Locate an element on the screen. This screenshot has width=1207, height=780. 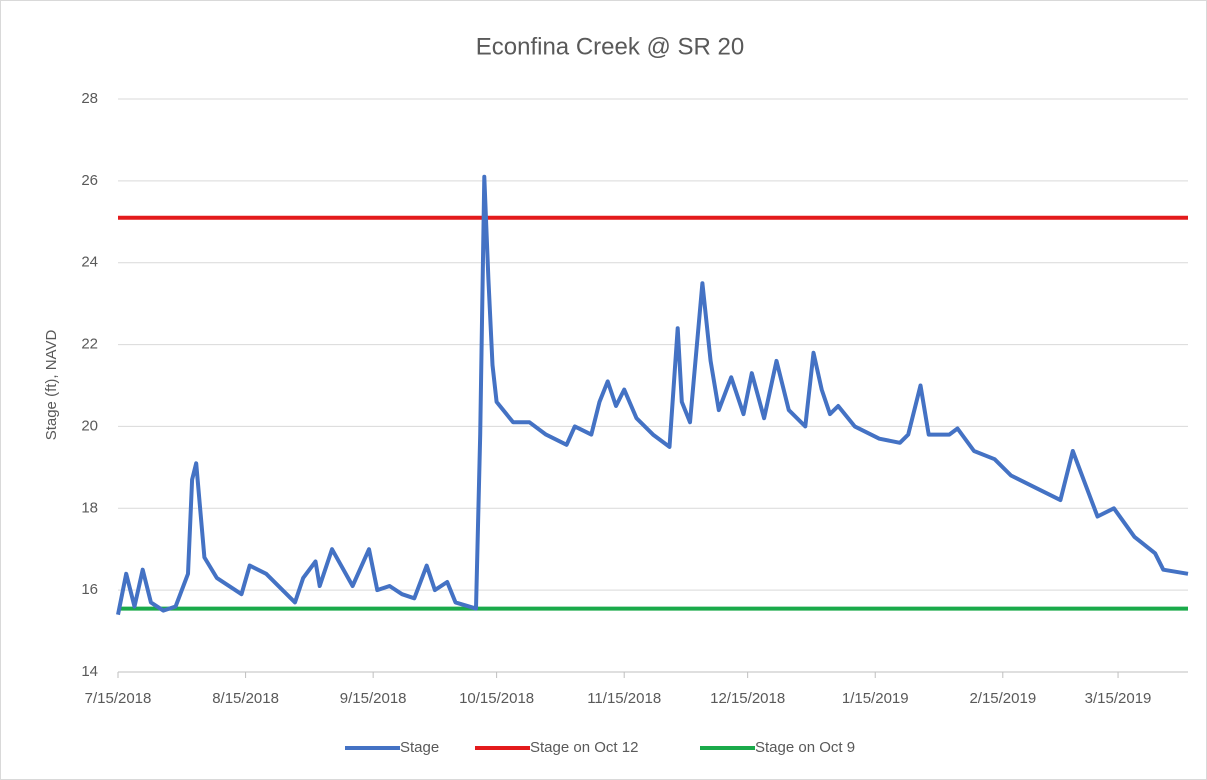
legend-label: Stage is located at coordinates (419, 747).